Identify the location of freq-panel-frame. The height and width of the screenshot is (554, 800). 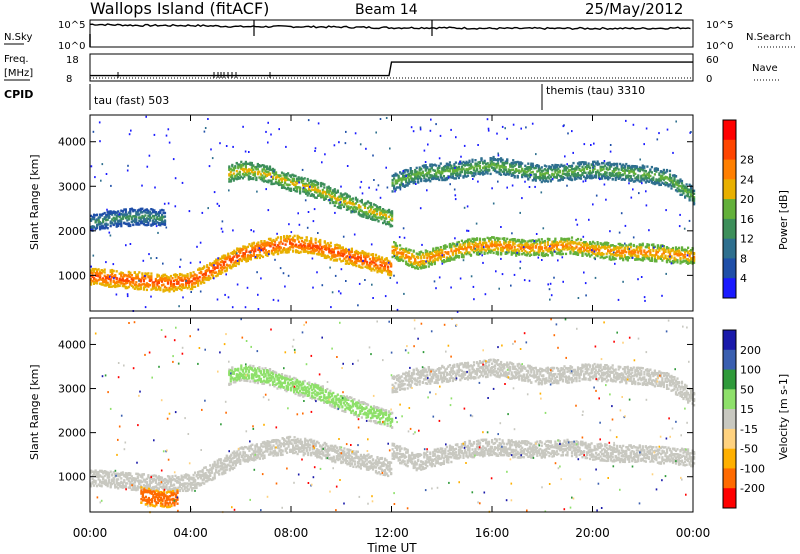
(391, 67).